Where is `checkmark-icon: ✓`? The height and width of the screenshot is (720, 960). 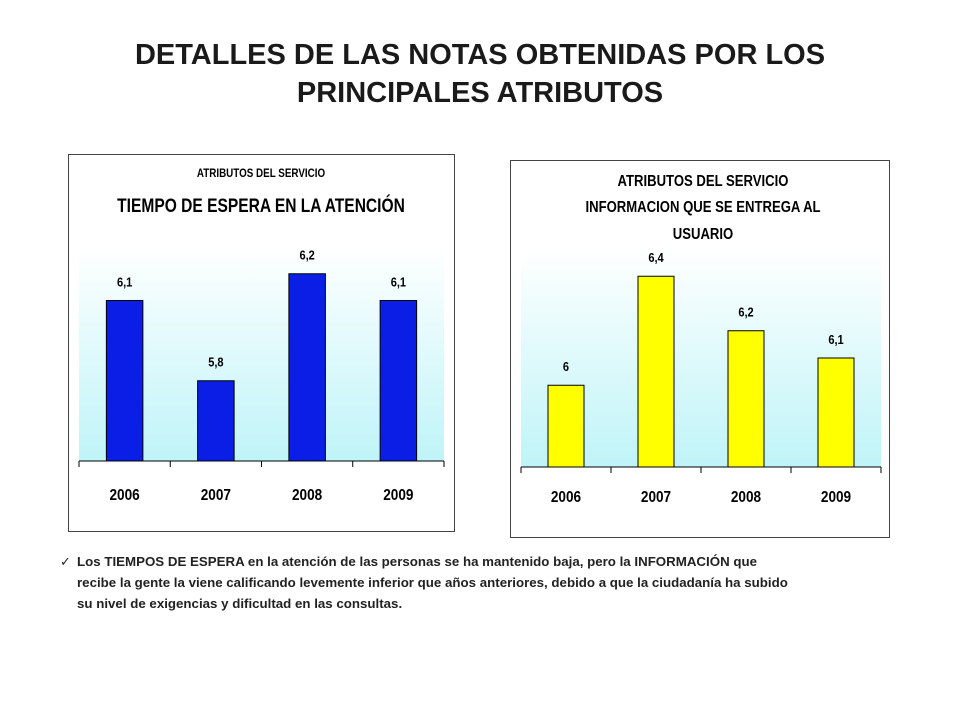
checkmark-icon: ✓ is located at coordinates (65, 561).